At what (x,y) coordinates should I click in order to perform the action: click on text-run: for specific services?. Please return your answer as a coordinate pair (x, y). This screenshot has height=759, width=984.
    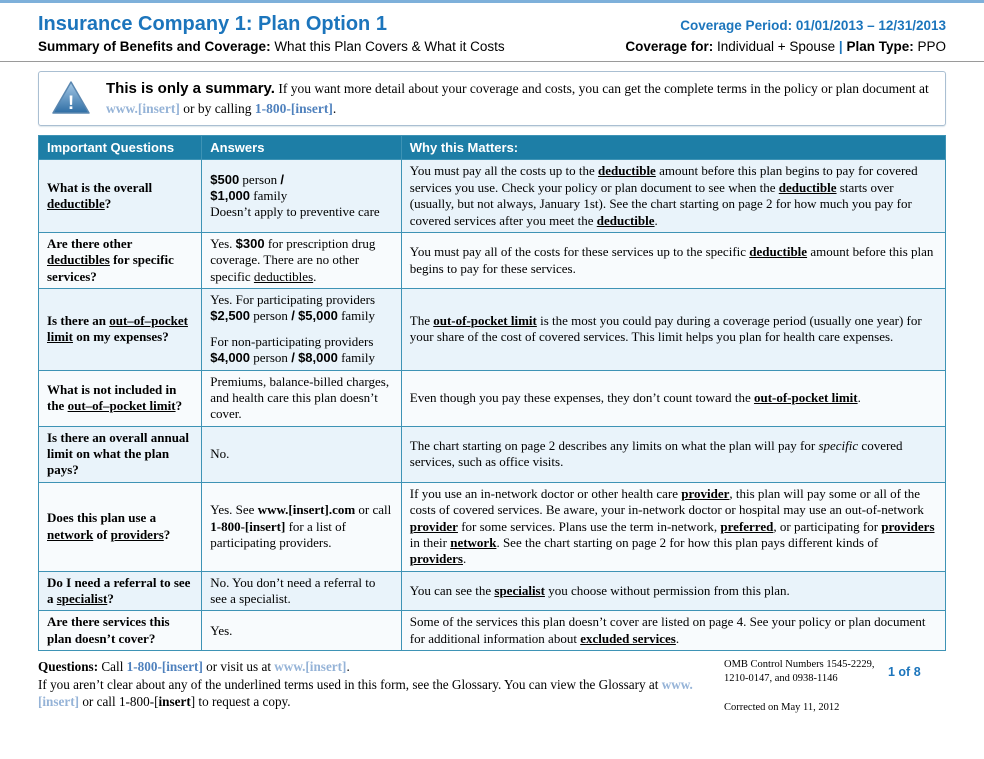
    Looking at the image, I should click on (110, 268).